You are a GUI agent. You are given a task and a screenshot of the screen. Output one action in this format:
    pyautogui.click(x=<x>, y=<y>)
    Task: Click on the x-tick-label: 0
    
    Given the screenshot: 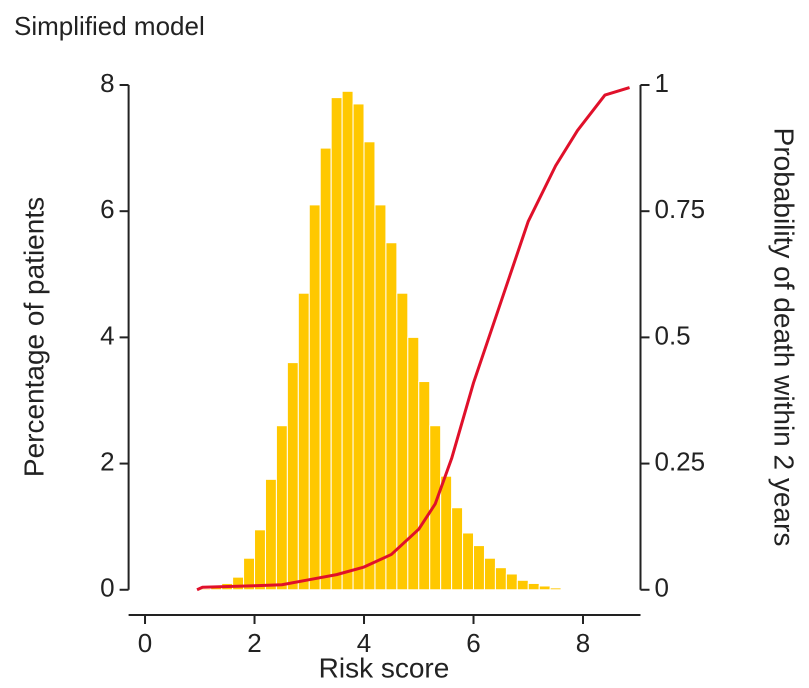 What is the action you would take?
    pyautogui.click(x=145, y=643)
    